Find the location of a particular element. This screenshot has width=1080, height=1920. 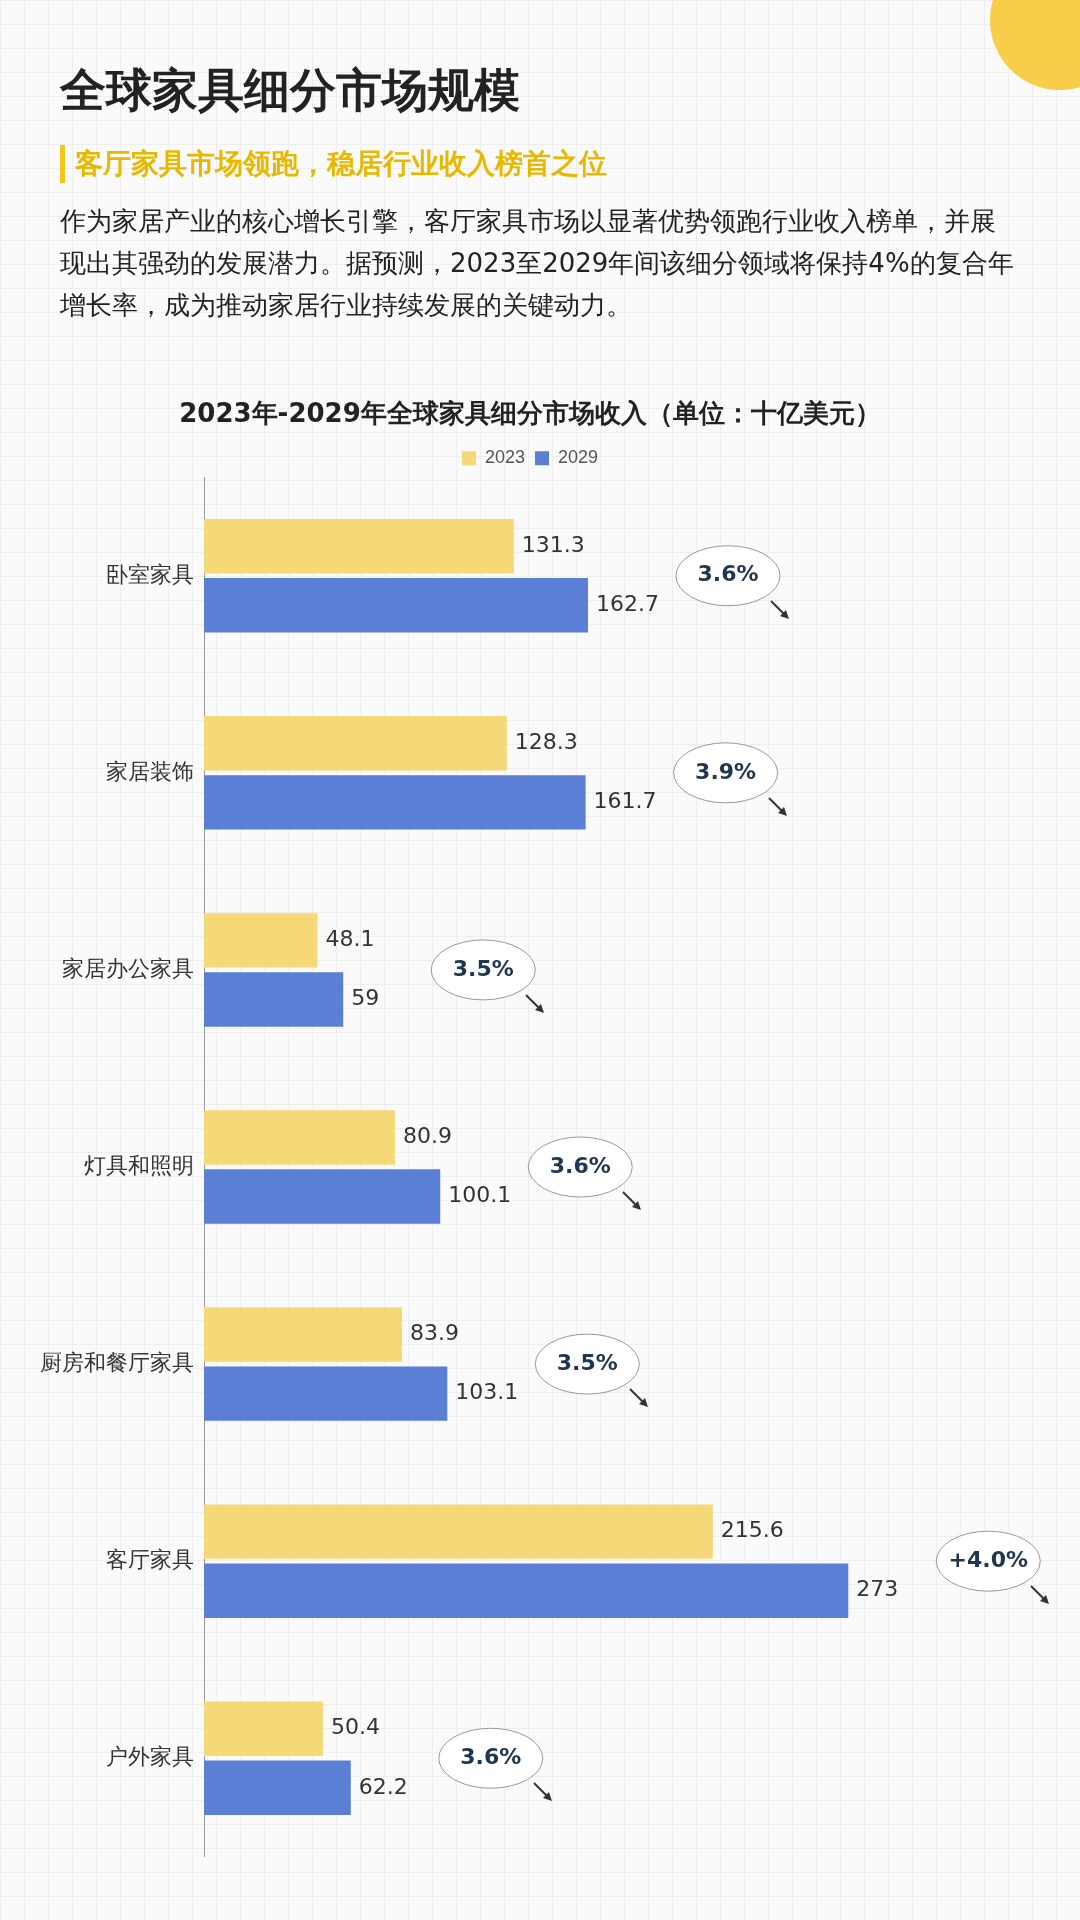

y-tick-label: 家居办公家具 is located at coordinates (128, 968).